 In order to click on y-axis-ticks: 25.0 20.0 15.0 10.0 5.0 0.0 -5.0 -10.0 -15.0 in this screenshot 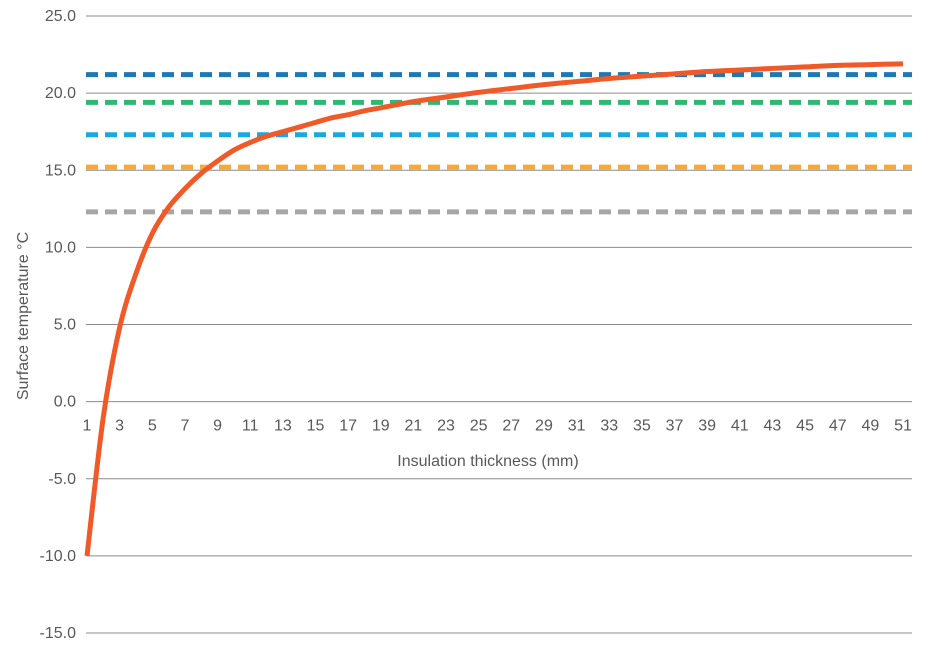, I will do `click(58, 325)`.